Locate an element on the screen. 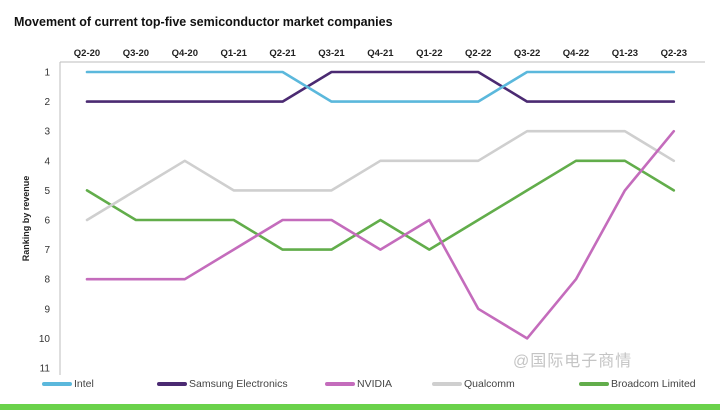 Image resolution: width=720 pixels, height=410 pixels. y-tick-label: 8 is located at coordinates (47, 280).